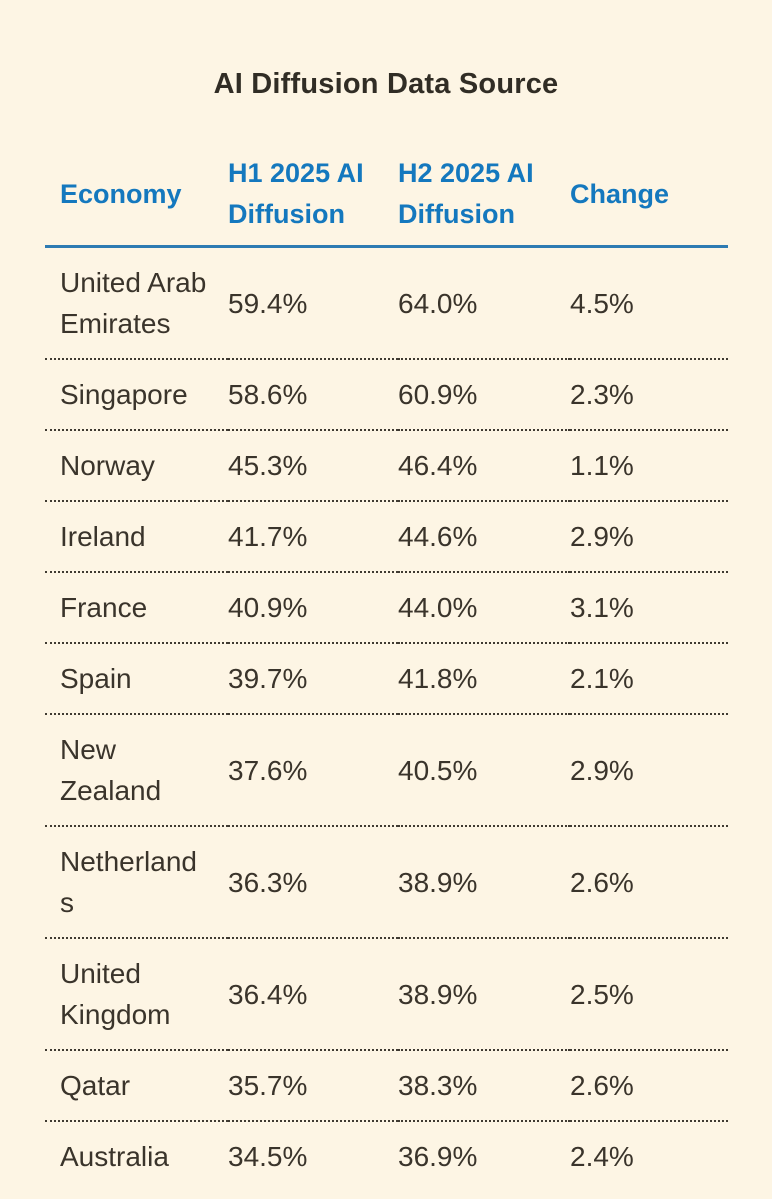 The height and width of the screenshot is (1199, 772). What do you see at coordinates (602, 607) in the screenshot?
I see `change-cell: 3.1%` at bounding box center [602, 607].